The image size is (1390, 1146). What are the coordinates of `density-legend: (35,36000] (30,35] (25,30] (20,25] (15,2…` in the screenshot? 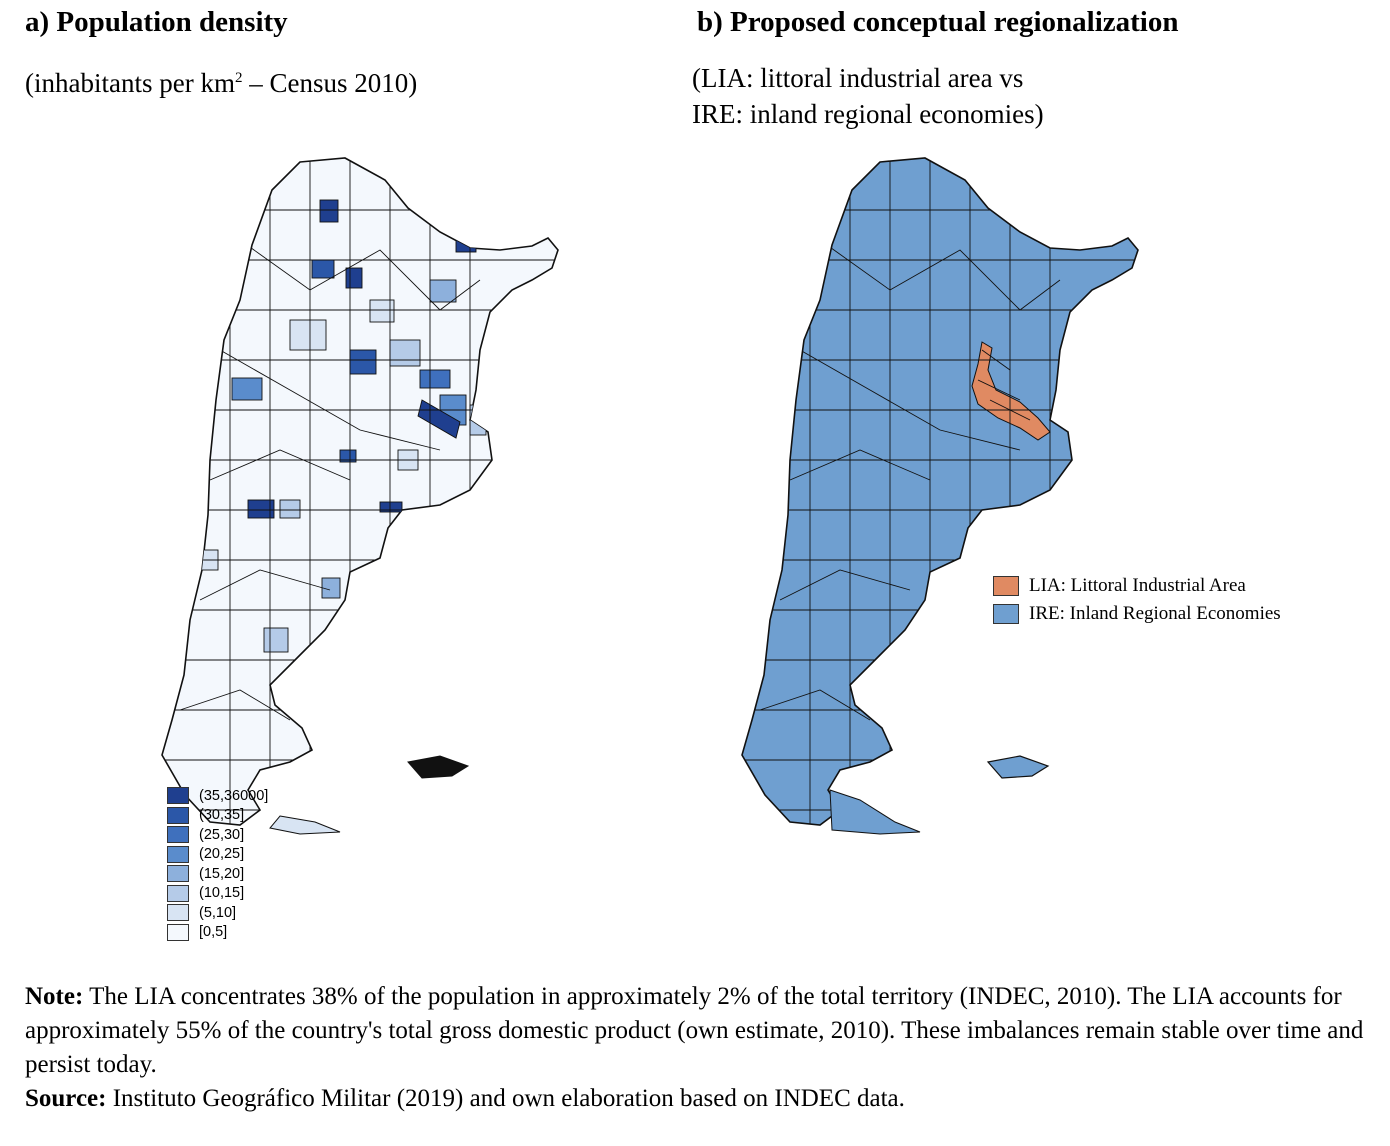 It's located at (217, 864).